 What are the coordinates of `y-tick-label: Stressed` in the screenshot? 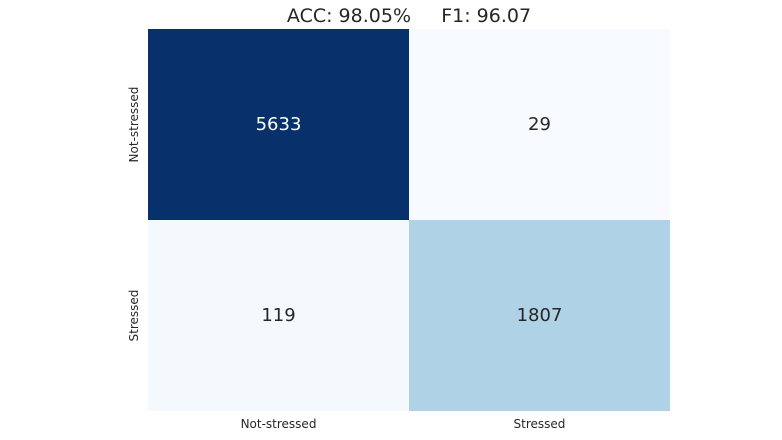 It's located at (134, 316).